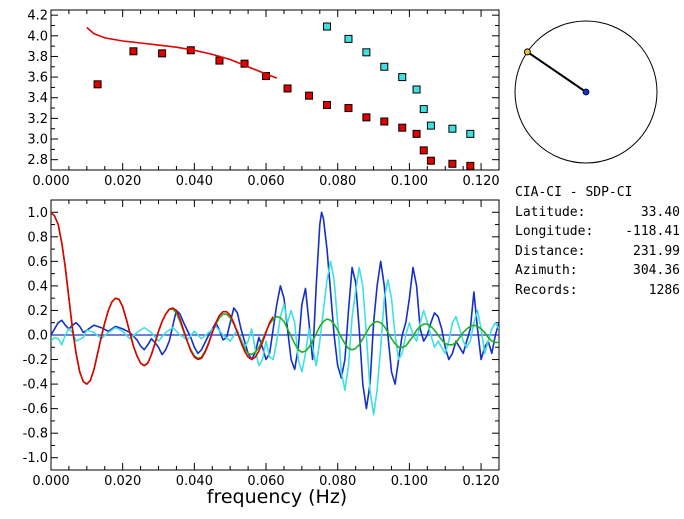  Describe the element at coordinates (527, 52) in the screenshot. I see `needle-tip-marker` at that location.